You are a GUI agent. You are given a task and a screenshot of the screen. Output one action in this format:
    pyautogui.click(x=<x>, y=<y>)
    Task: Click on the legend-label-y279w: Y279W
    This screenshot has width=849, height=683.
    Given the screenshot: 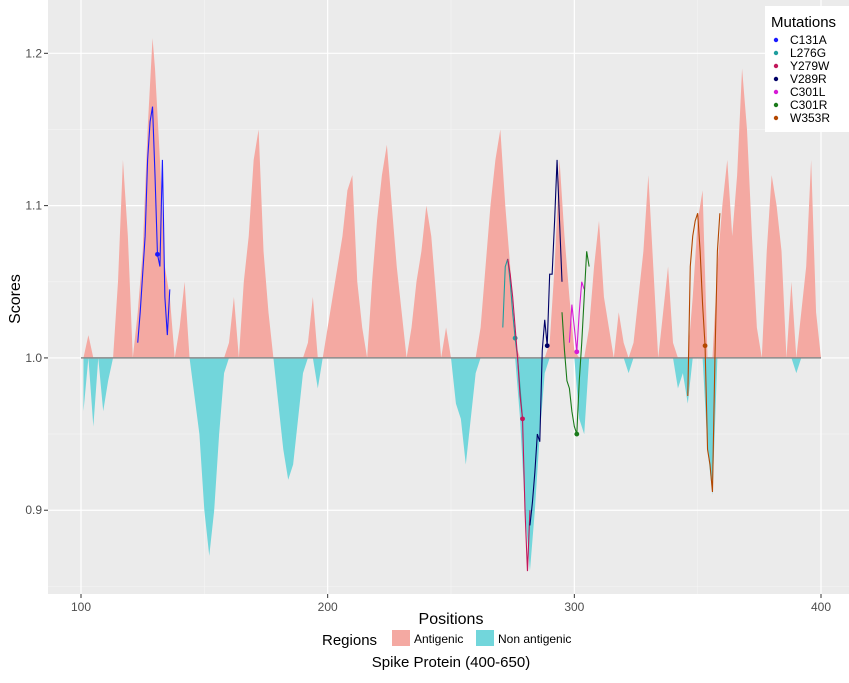 What is the action you would take?
    pyautogui.click(x=810, y=66)
    